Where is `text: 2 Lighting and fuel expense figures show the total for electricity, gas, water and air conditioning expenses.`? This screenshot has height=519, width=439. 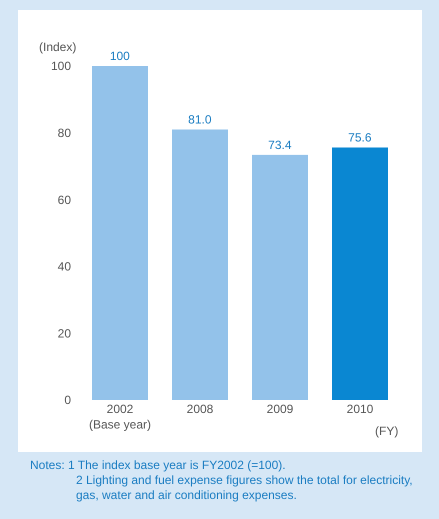
text: 2 Lighting and fuel expense figures show the total for electricity, gas, water and air conditioning expenses. is located at coordinates (244, 488).